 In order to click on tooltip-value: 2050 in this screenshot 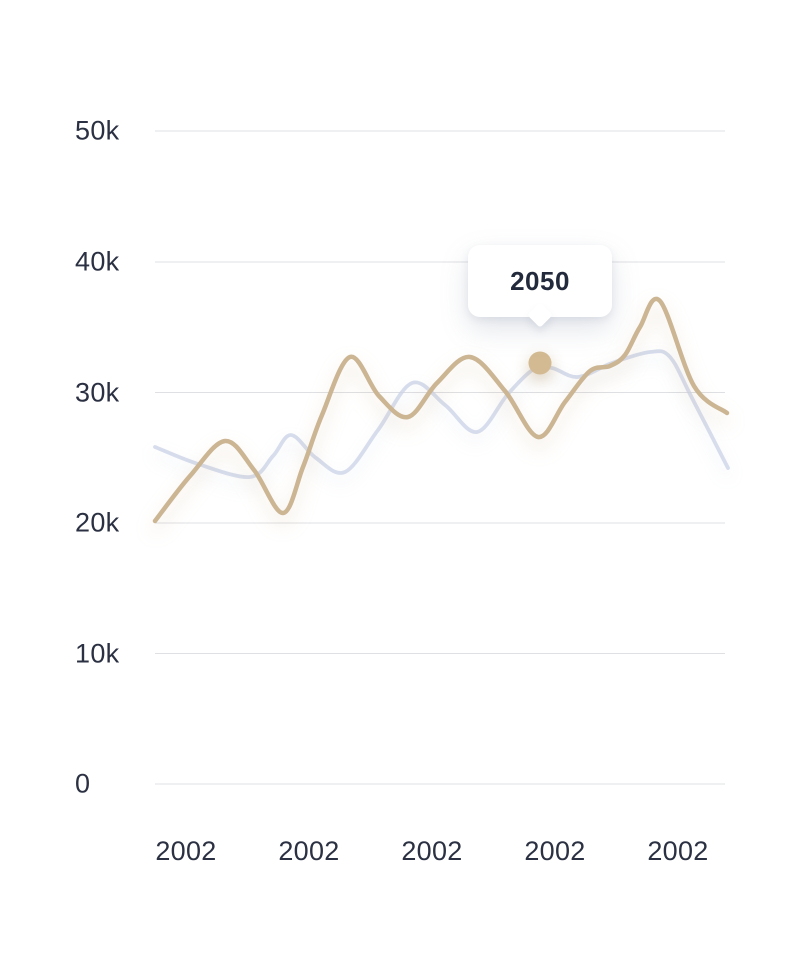, I will do `click(540, 280)`.